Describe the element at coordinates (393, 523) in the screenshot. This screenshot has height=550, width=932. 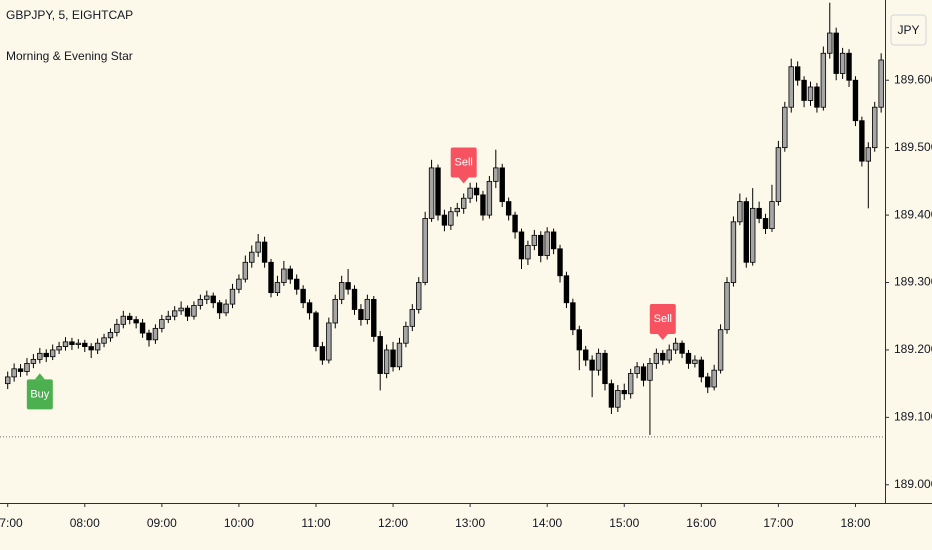
I see `x-tick-label: 12:00` at that location.